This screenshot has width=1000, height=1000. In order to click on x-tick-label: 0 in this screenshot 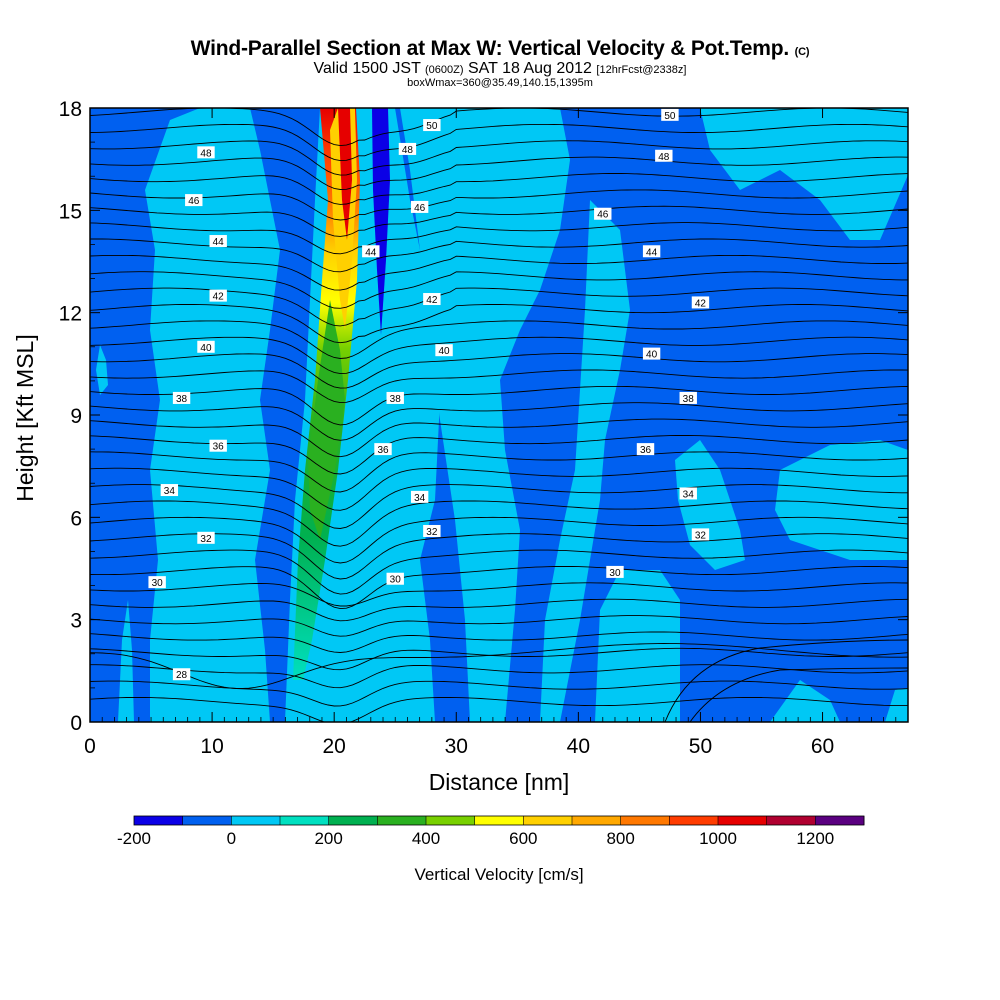, I will do `click(90, 746)`.